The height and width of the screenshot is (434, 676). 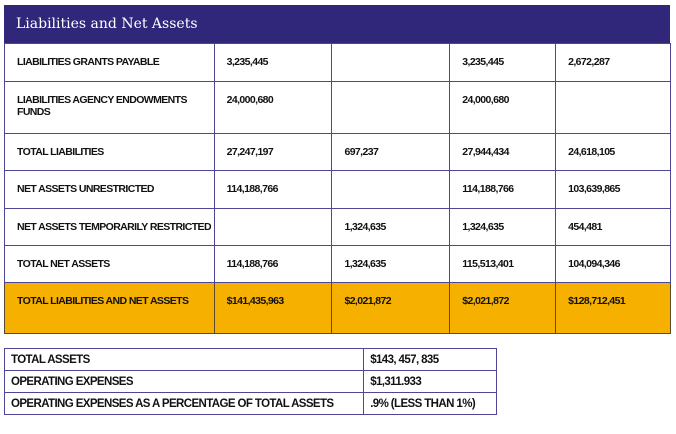 I want to click on row-label: TOTAL NET ASSETS, so click(x=109, y=264).